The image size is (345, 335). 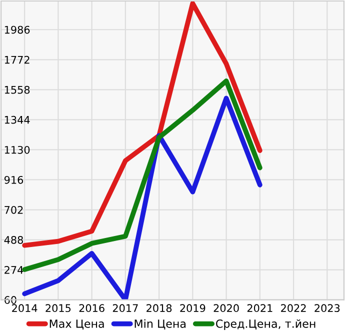 What do you see at coordinates (125, 308) in the screenshot?
I see `x-tick-label: 2017` at bounding box center [125, 308].